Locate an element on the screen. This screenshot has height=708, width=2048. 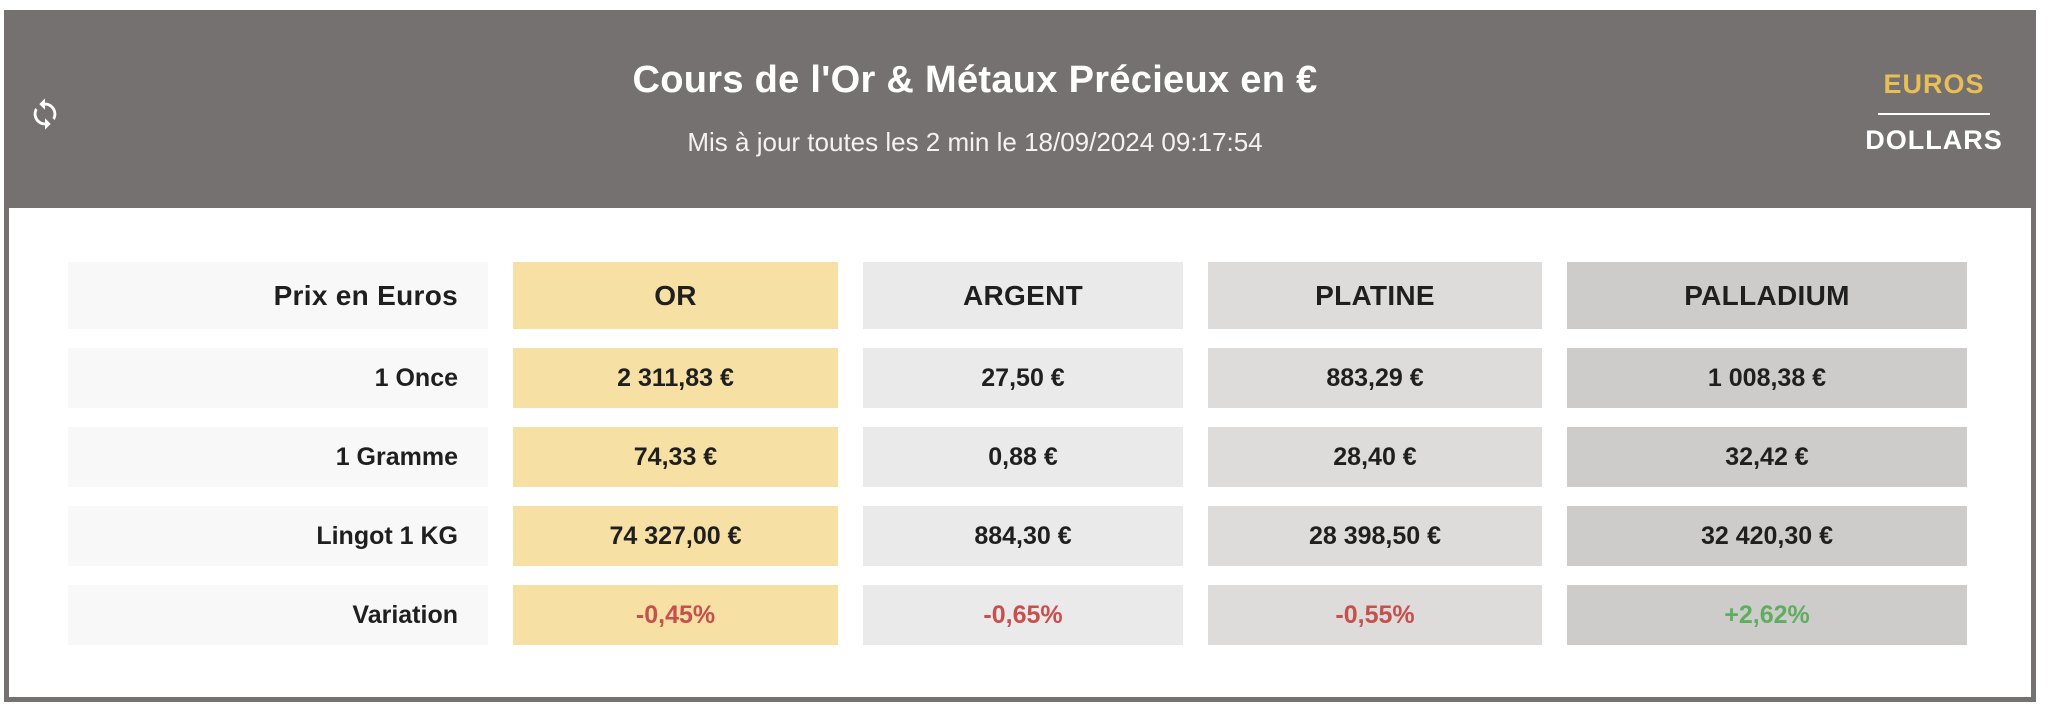
table-corner-label: Prix en Euros is located at coordinates (278, 295).